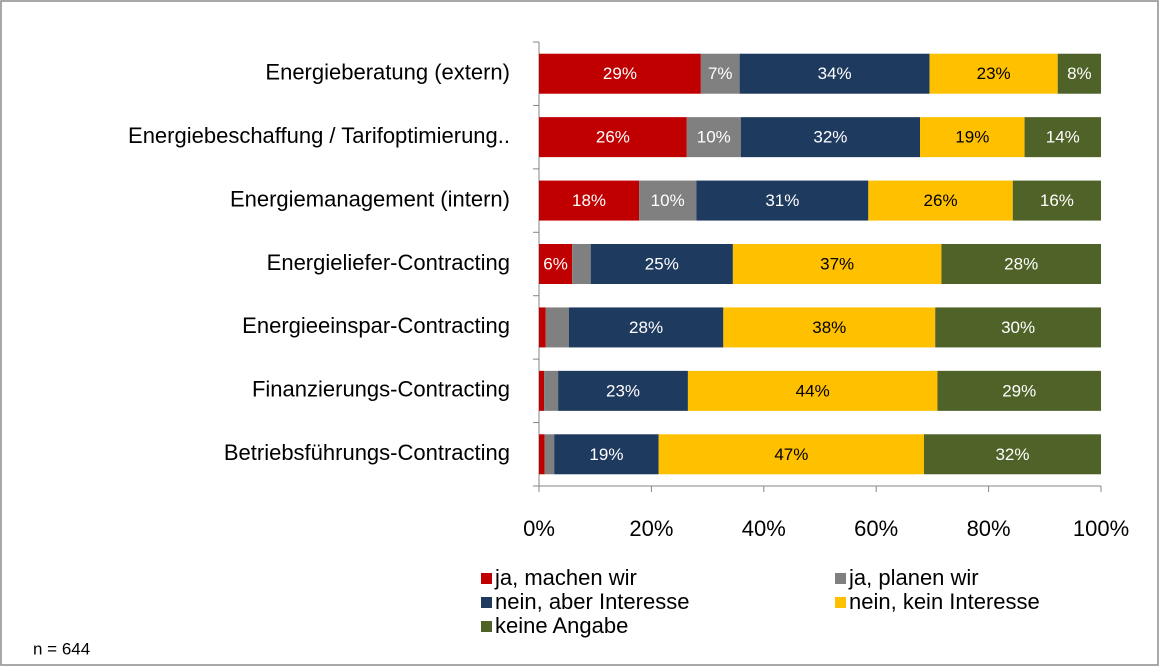 The image size is (1159, 666). What do you see at coordinates (387, 72) in the screenshot?
I see `category-label: Energieberatung (extern)` at bounding box center [387, 72].